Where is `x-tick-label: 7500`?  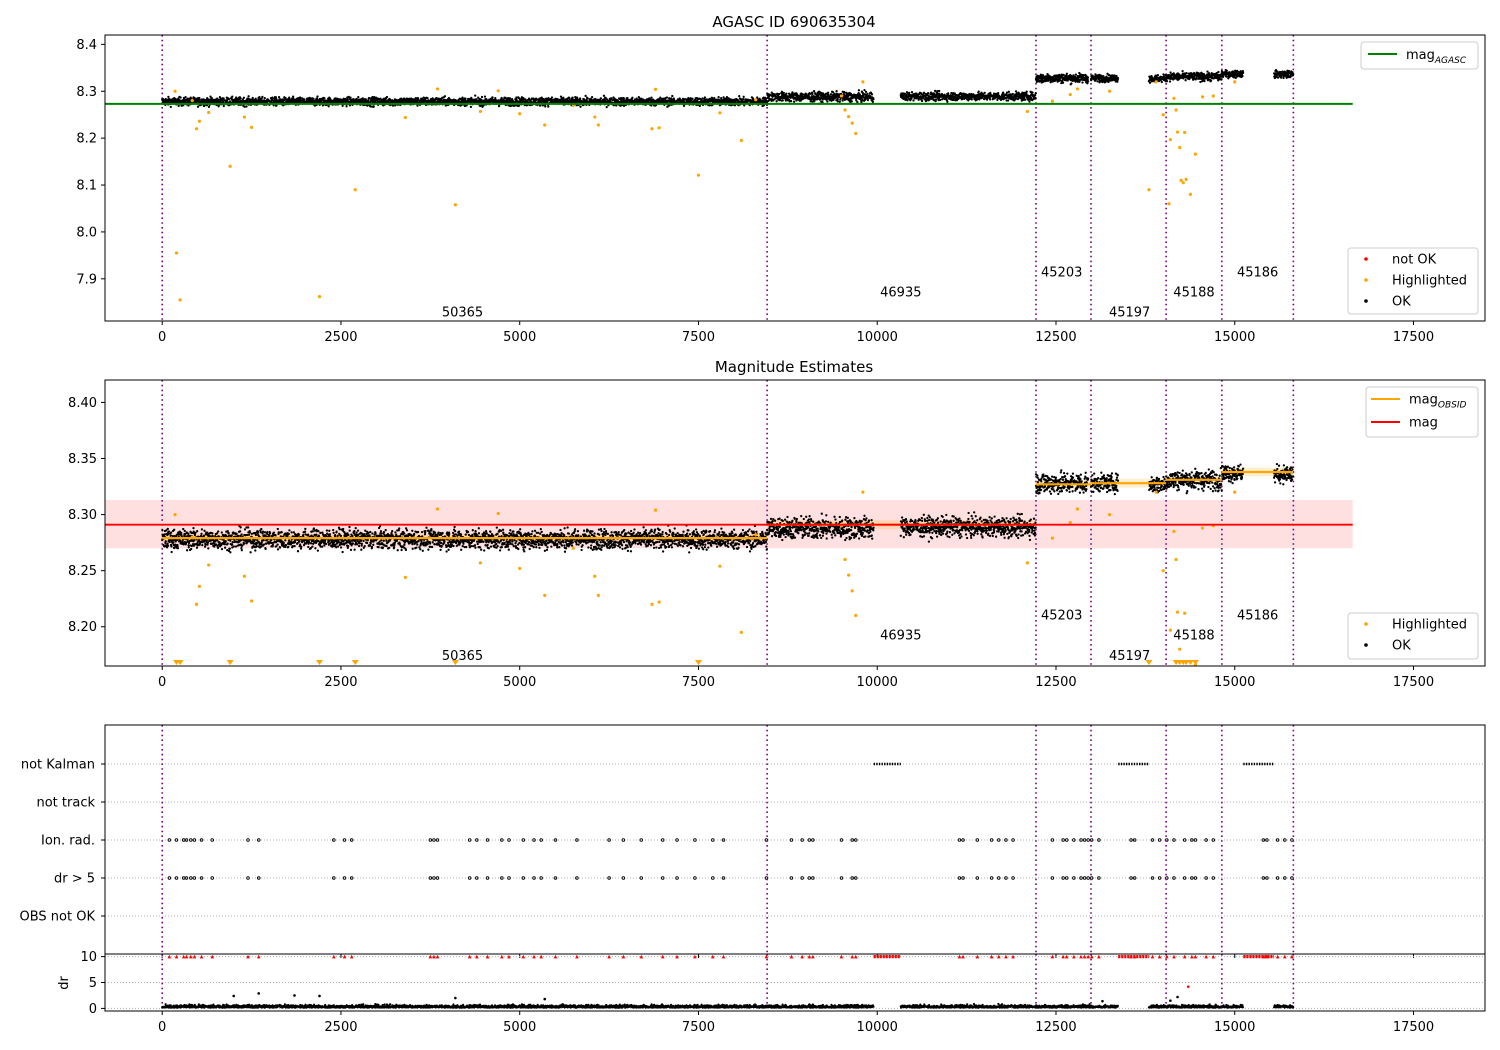 x-tick-label: 7500 is located at coordinates (698, 337).